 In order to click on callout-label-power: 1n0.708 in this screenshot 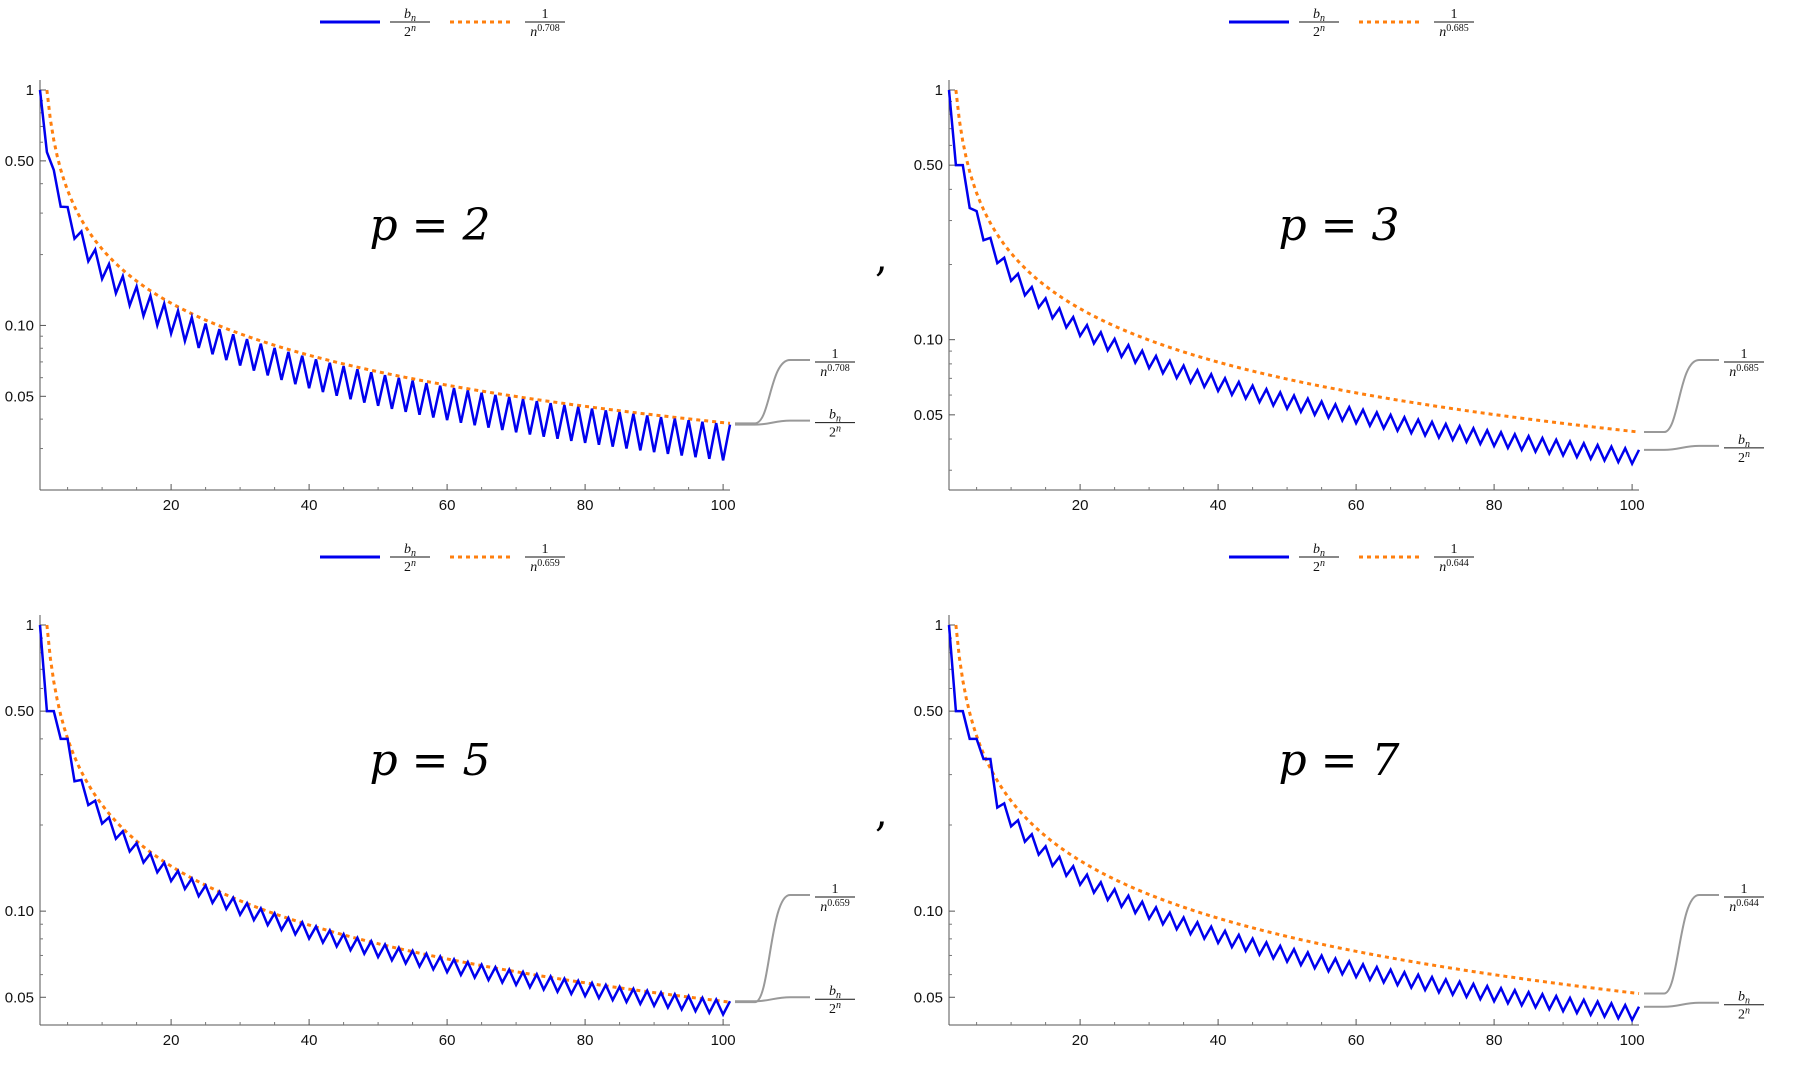, I will do `click(835, 363)`.